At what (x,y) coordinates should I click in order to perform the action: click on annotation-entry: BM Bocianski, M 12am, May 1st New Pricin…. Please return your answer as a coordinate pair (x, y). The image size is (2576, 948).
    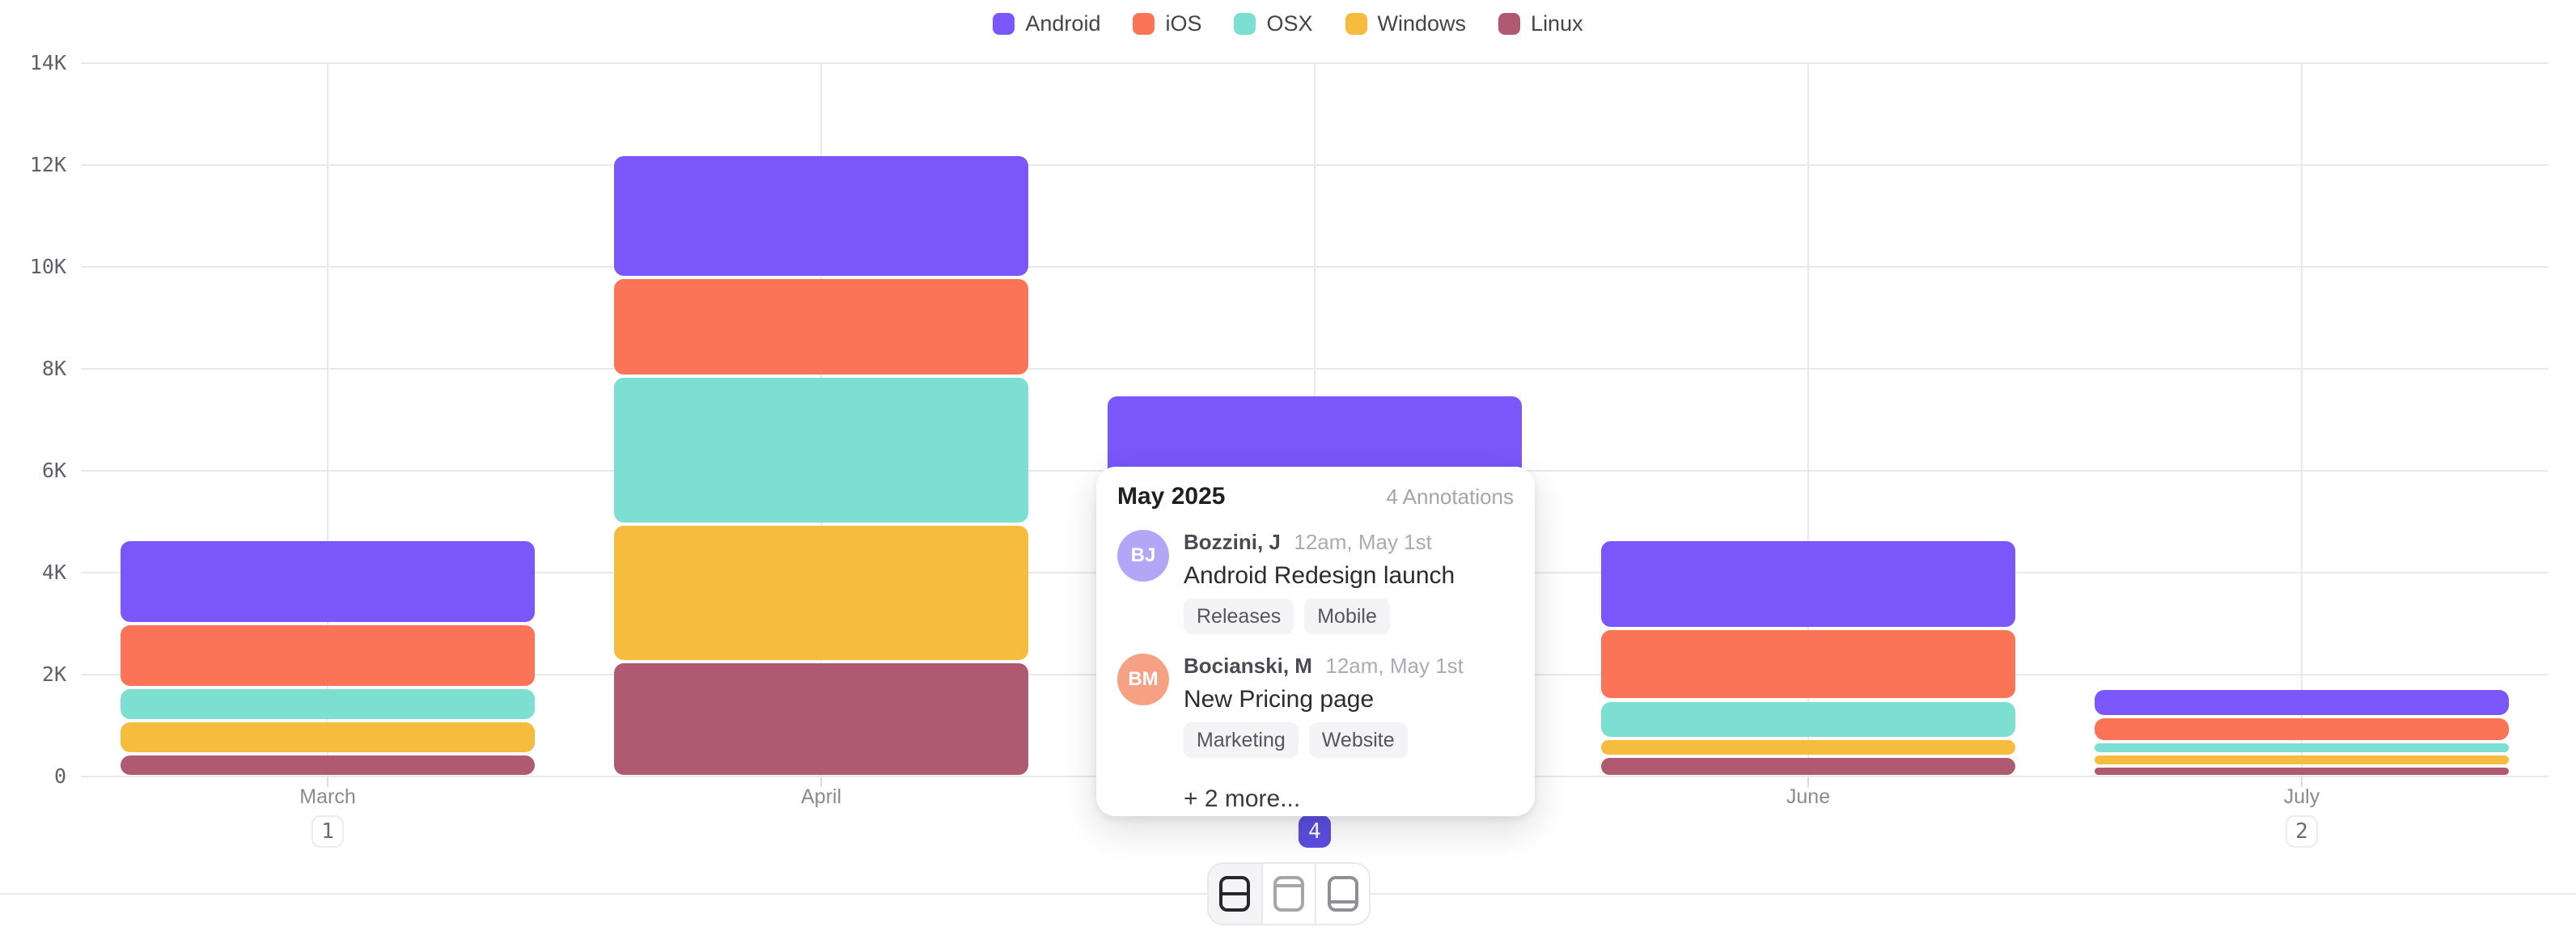
    Looking at the image, I should click on (1315, 706).